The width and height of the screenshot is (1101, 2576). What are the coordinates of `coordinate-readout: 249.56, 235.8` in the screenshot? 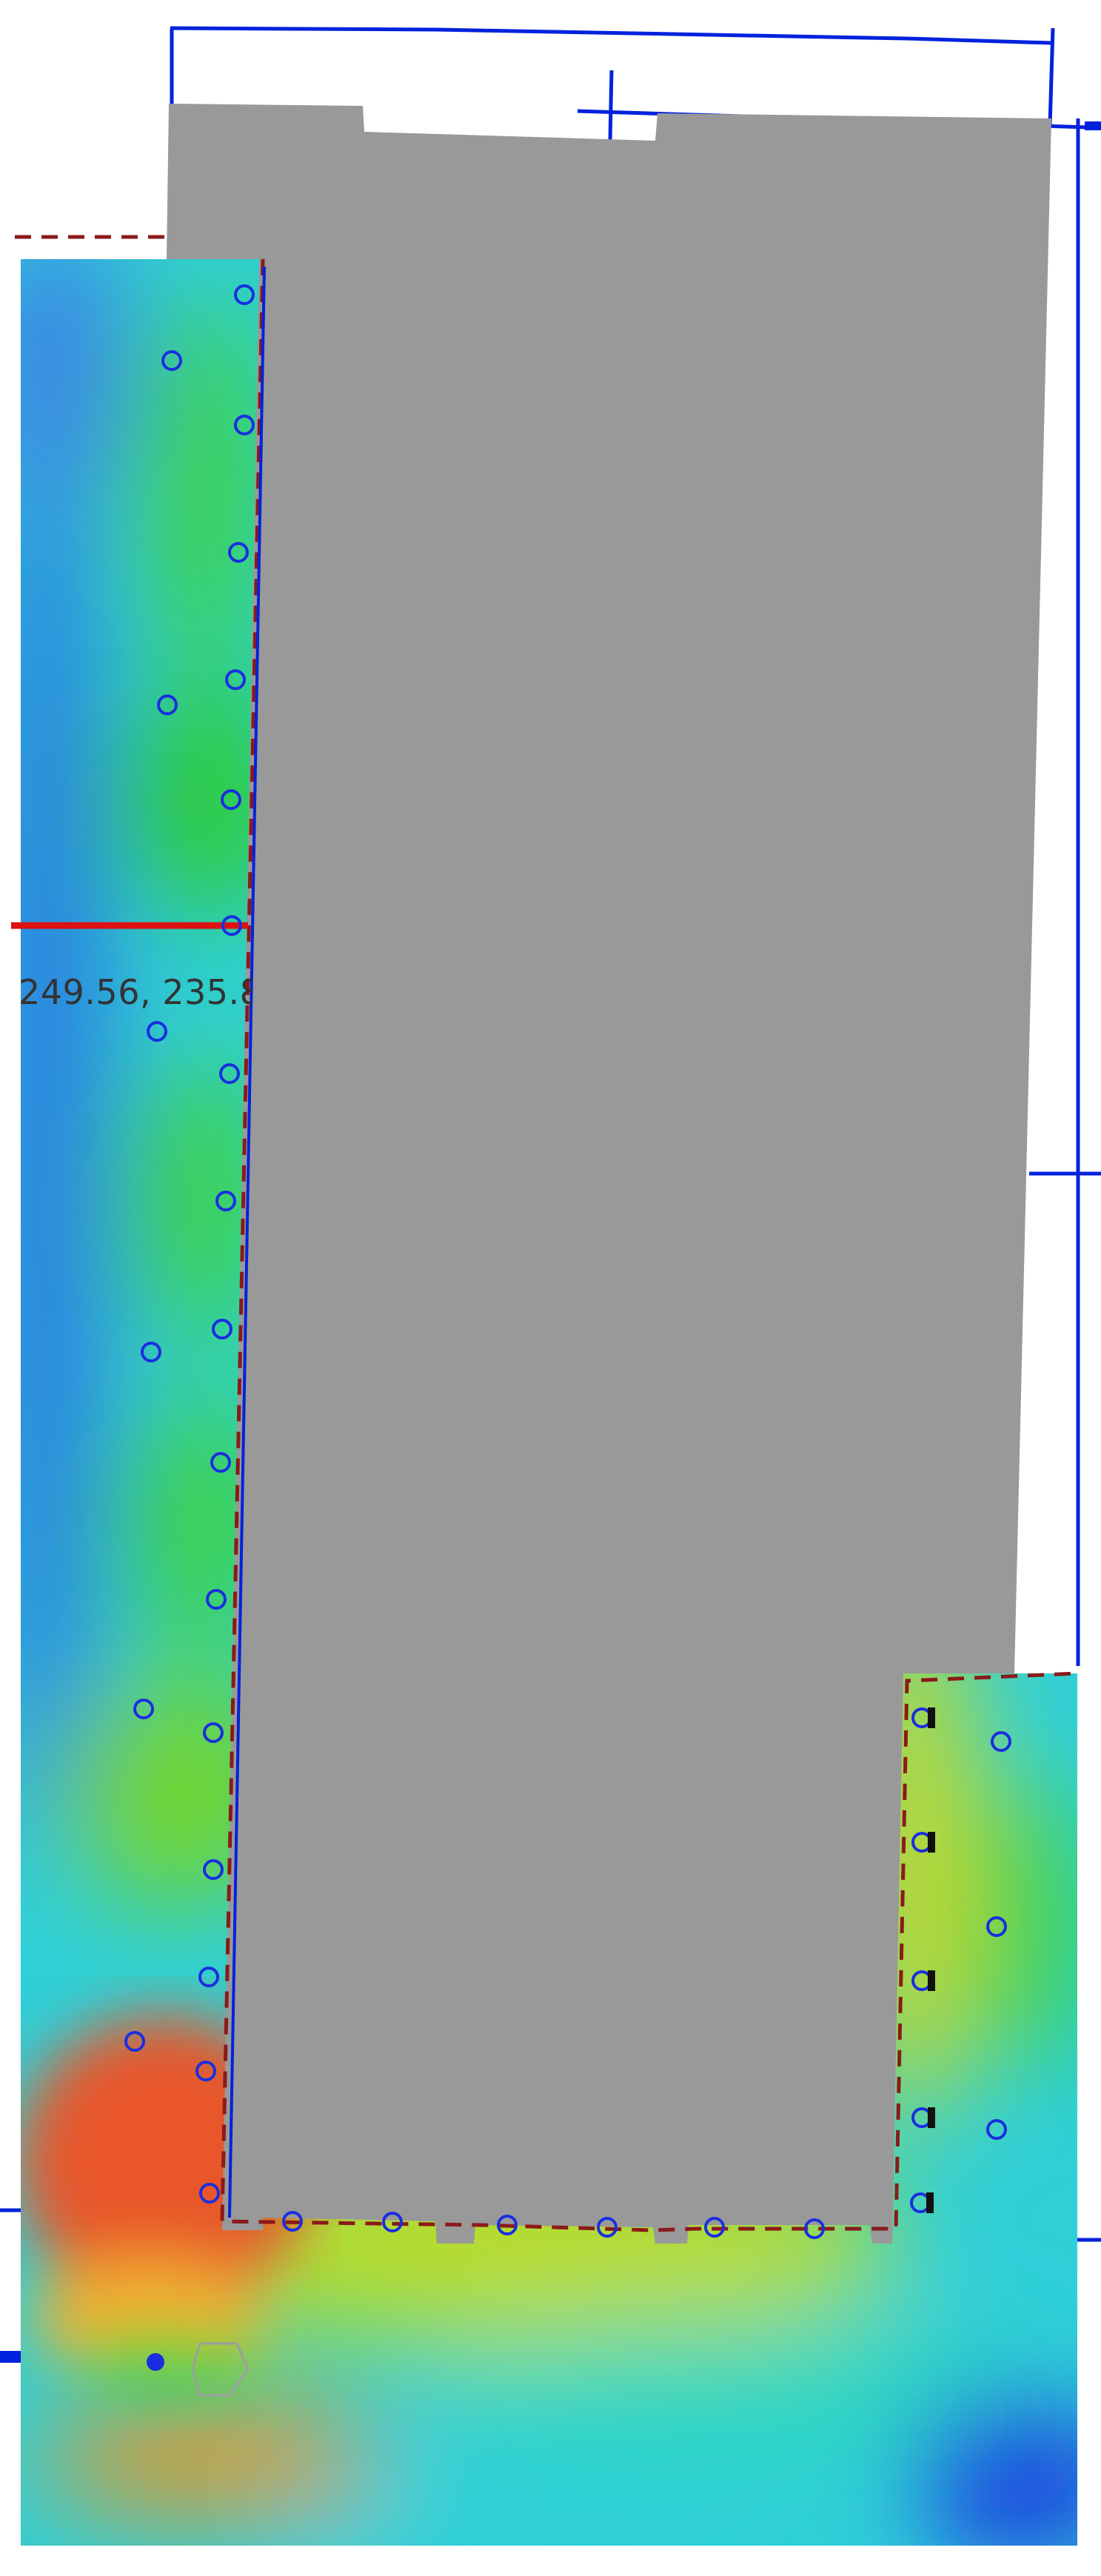 It's located at (135, 992).